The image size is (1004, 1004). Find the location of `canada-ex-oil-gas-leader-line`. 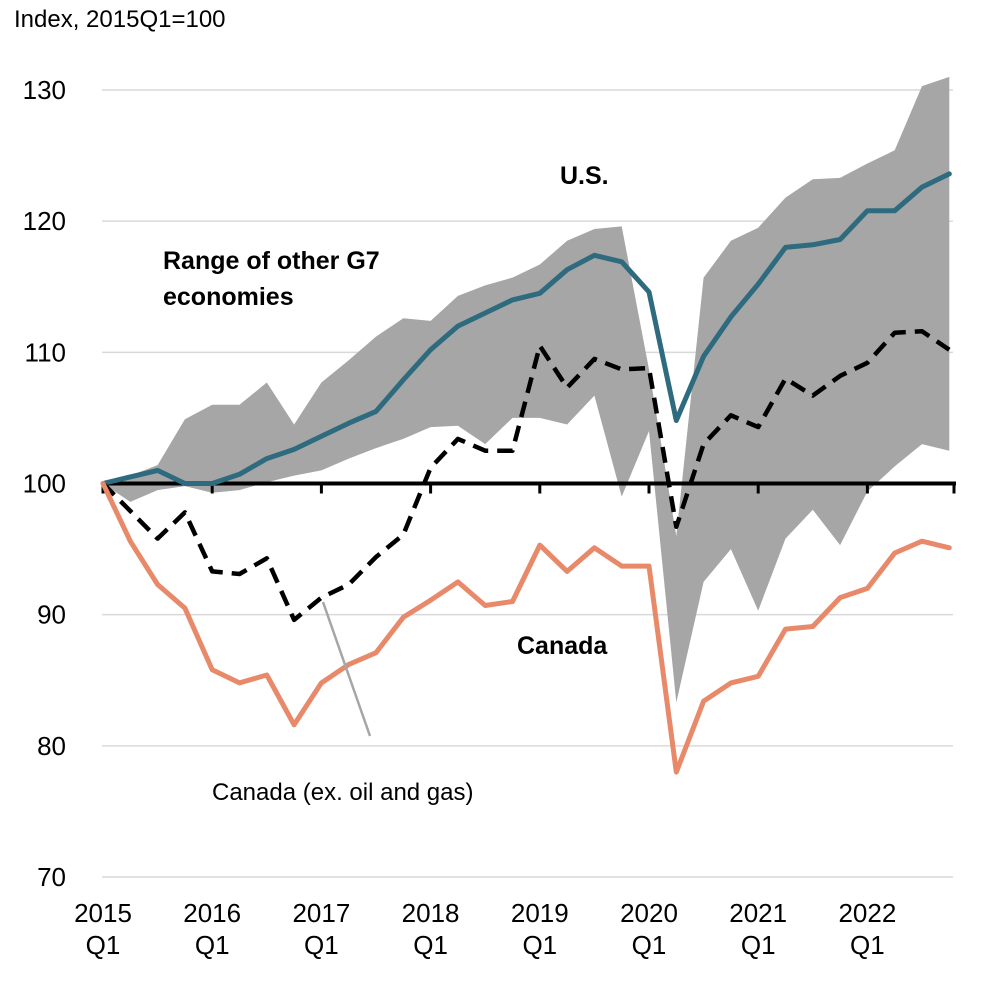

canada-ex-oil-gas-leader-line is located at coordinates (346, 669).